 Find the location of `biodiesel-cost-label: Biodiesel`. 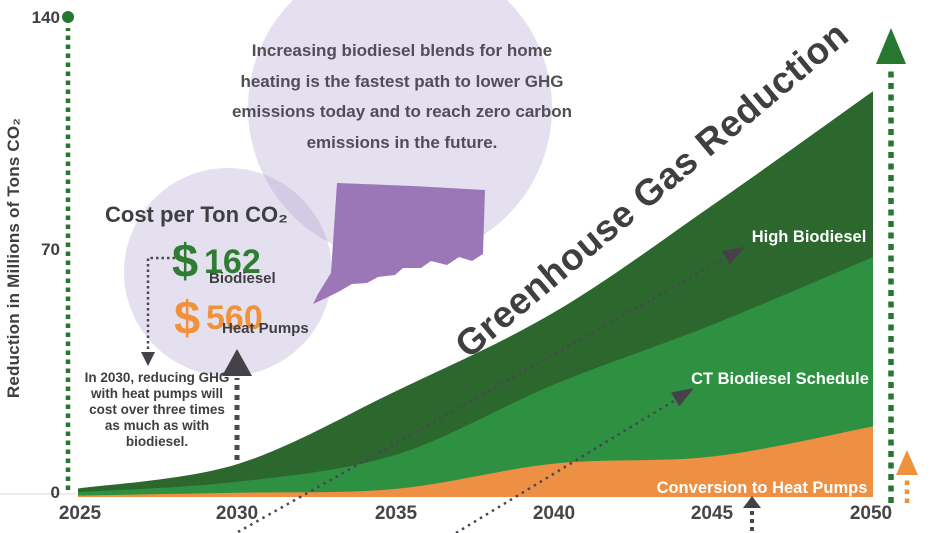

biodiesel-cost-label: Biodiesel is located at coordinates (242, 278).